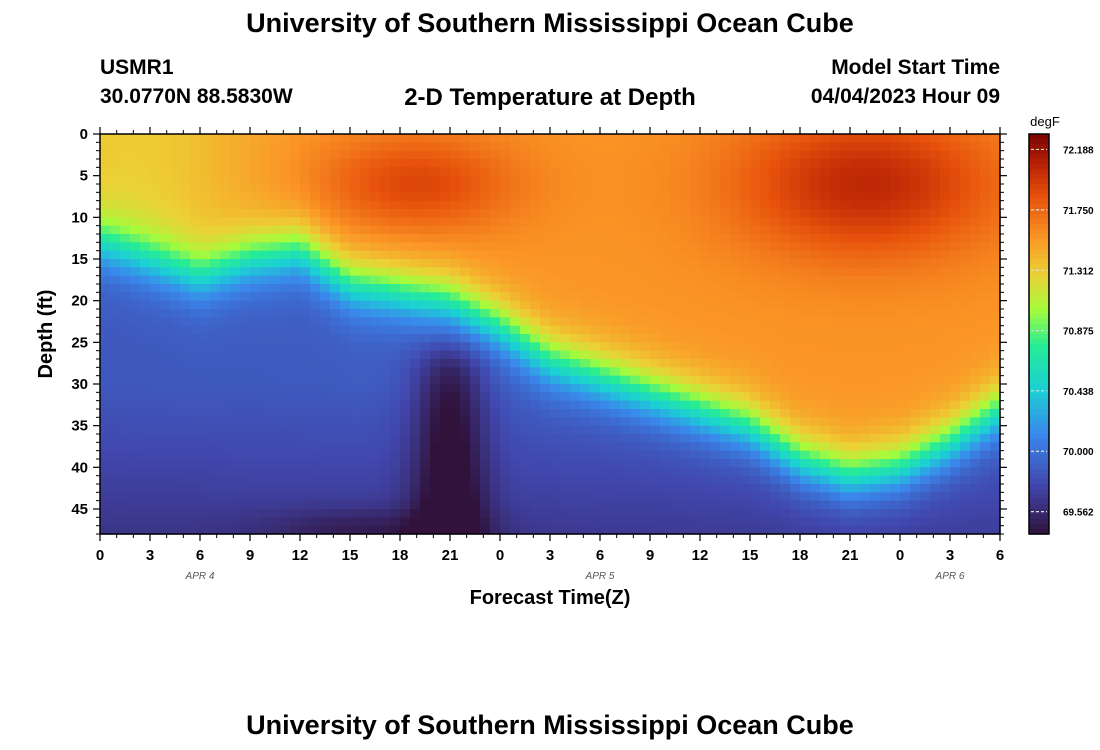 This screenshot has height=750, width=1100. I want to click on x-tick-label: 18, so click(400, 555).